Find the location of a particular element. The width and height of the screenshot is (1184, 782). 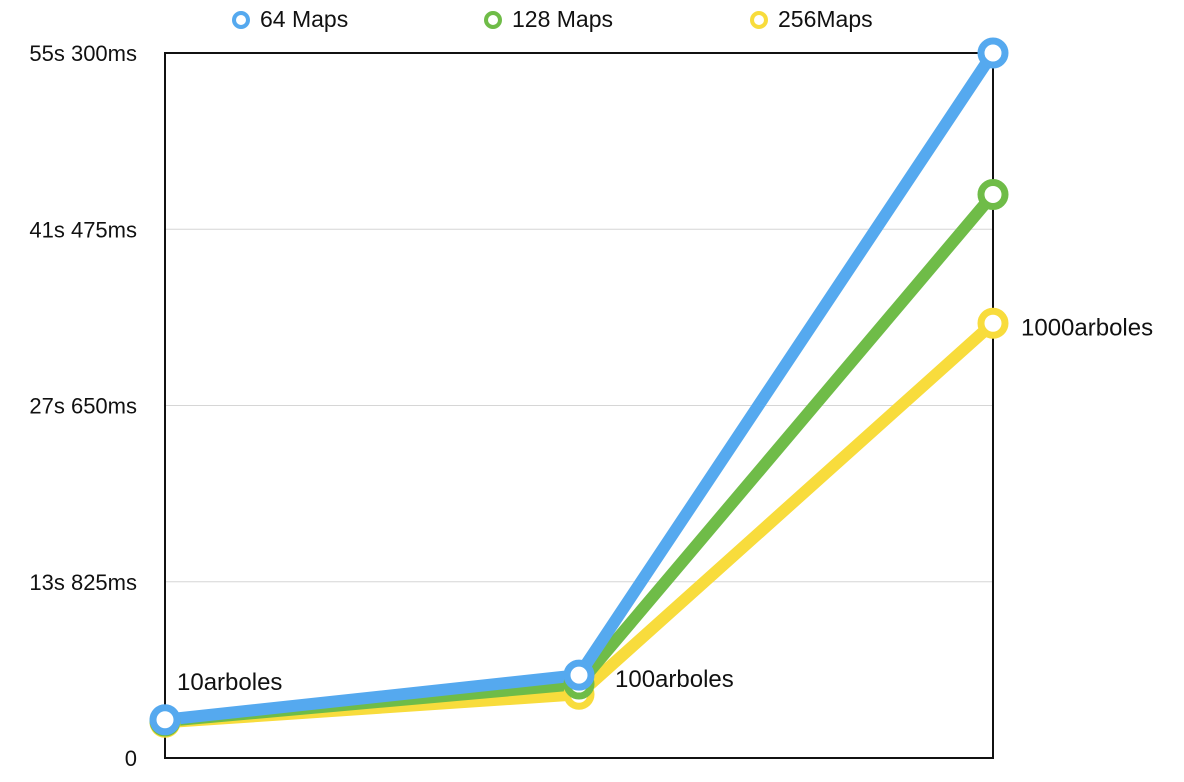

point-label: 100arboles is located at coordinates (674, 679).